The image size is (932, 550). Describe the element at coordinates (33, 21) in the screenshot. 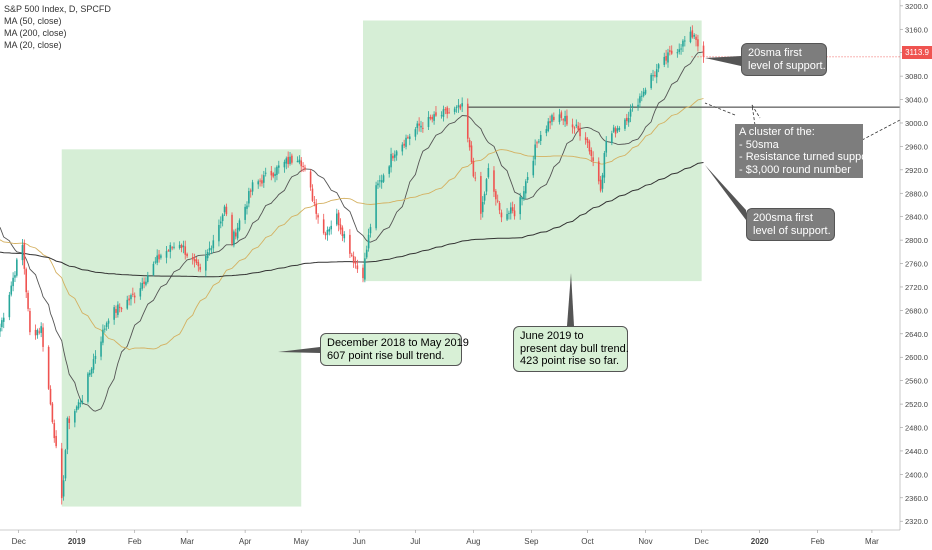

I see `ma50-legend: MA (50, close)` at that location.